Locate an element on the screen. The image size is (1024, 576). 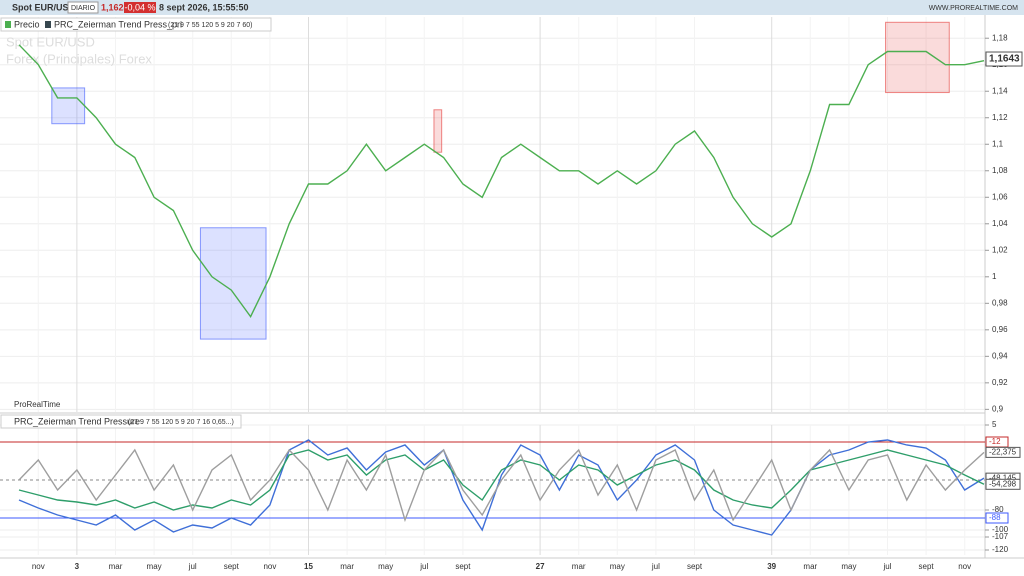
watermark: Spot EUR/USD is located at coordinates (50, 41).